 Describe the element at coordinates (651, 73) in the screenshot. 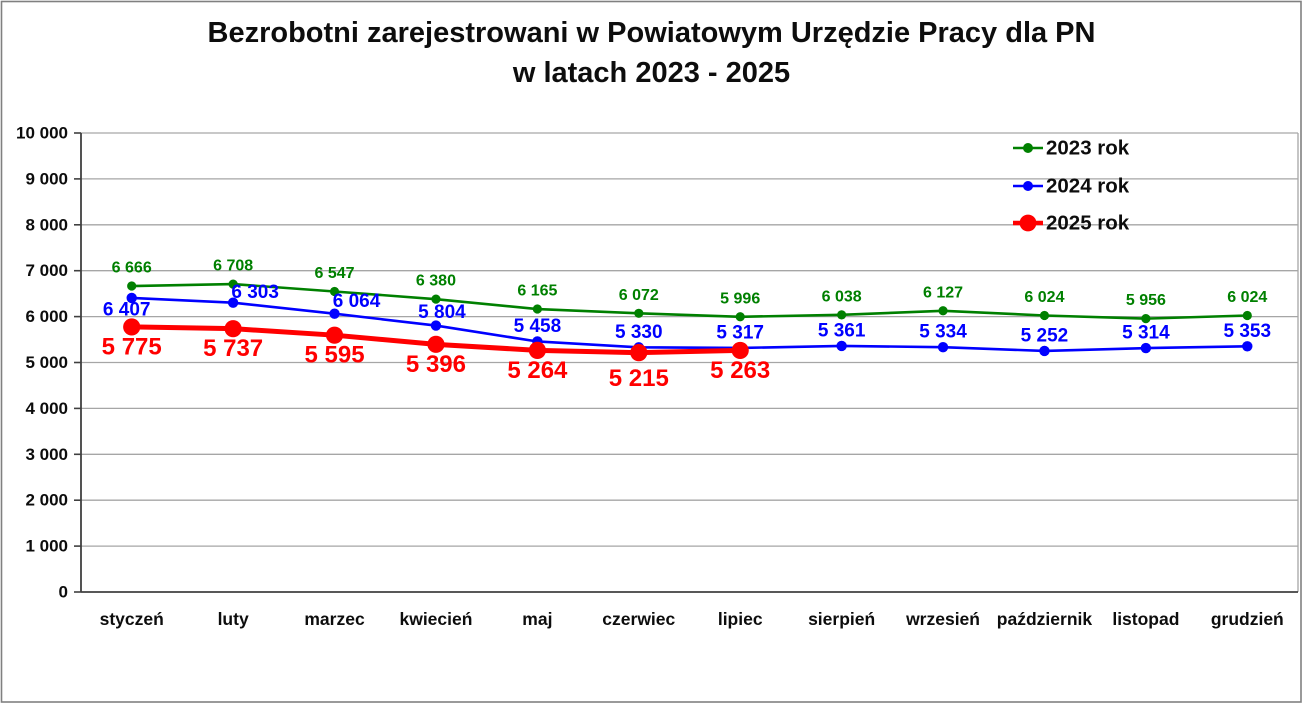

I see `chart-title-line2: w latach 2023 - 2025` at that location.